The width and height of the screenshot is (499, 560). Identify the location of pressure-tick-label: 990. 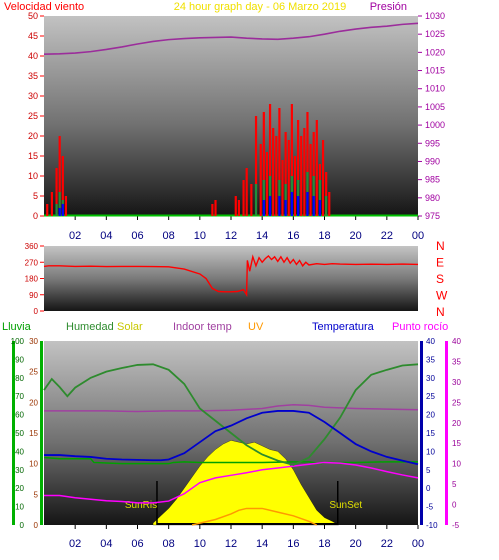
(432, 161).